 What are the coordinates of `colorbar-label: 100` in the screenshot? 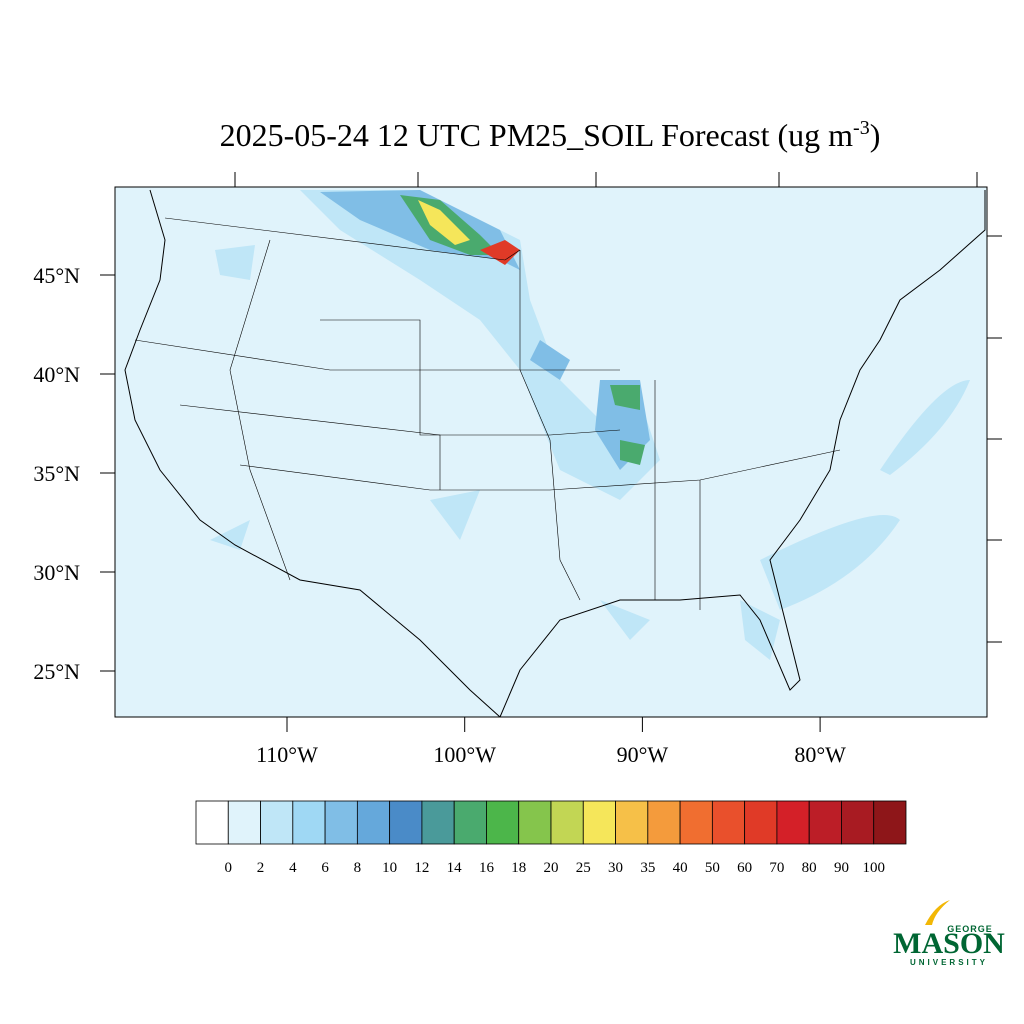 It's located at (873, 868).